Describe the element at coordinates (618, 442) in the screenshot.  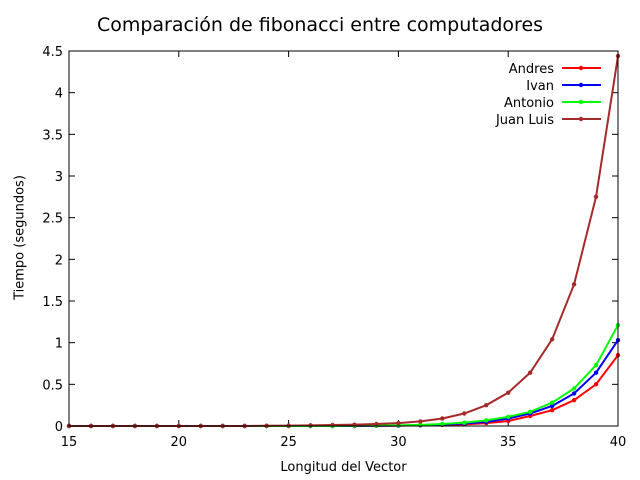
I see `x-tick-label: 40` at that location.